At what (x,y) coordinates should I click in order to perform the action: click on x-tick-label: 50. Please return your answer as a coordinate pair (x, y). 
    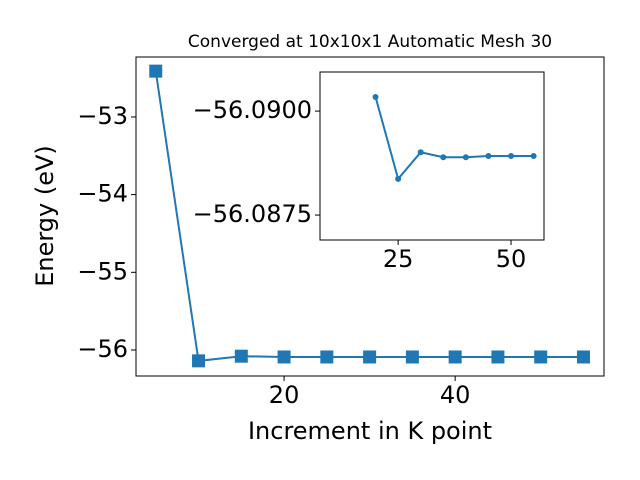
    Looking at the image, I should click on (511, 259).